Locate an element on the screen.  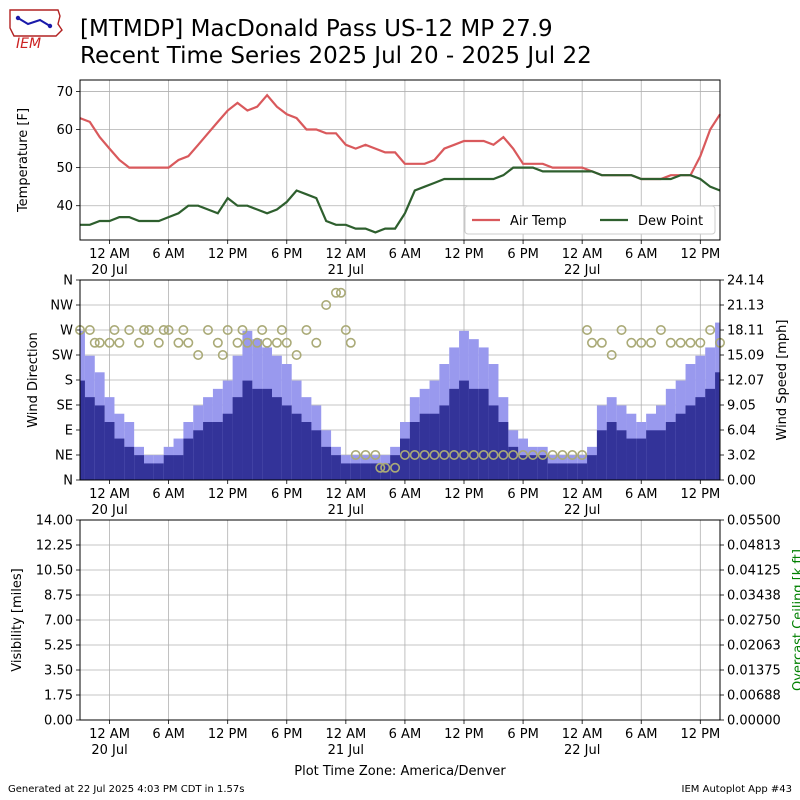
speed-tick-label: 24.14 is located at coordinates (745, 281).